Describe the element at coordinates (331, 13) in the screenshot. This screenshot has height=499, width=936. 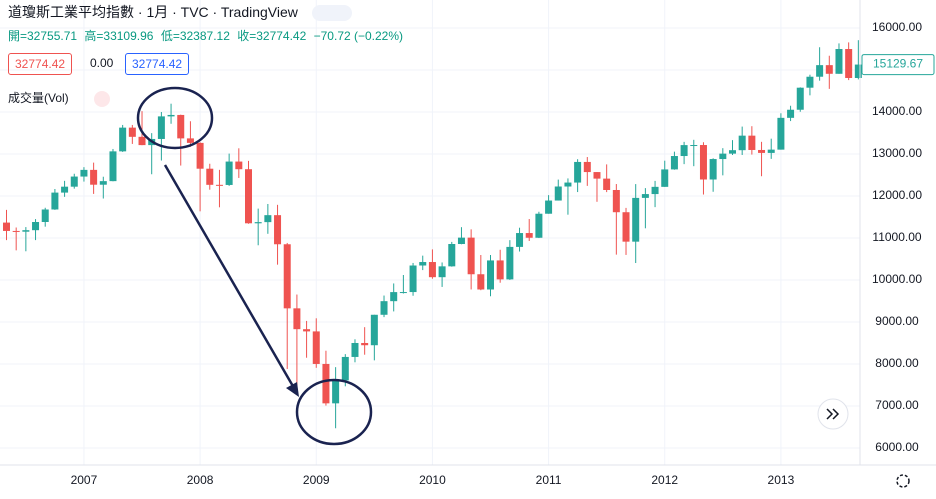
I see `status-badge` at that location.